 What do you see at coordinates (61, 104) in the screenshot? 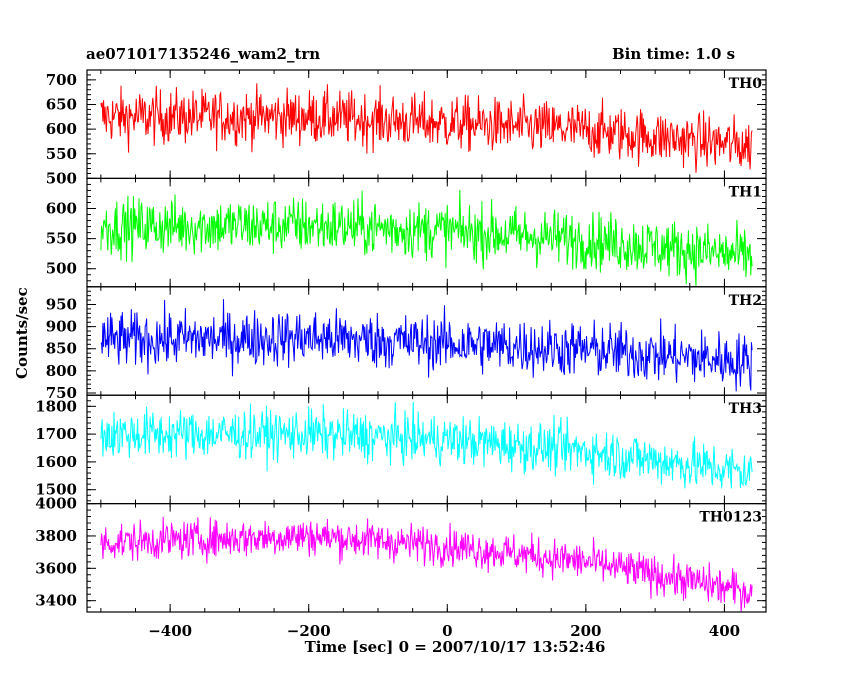
I see `y-tick-label: 650` at bounding box center [61, 104].